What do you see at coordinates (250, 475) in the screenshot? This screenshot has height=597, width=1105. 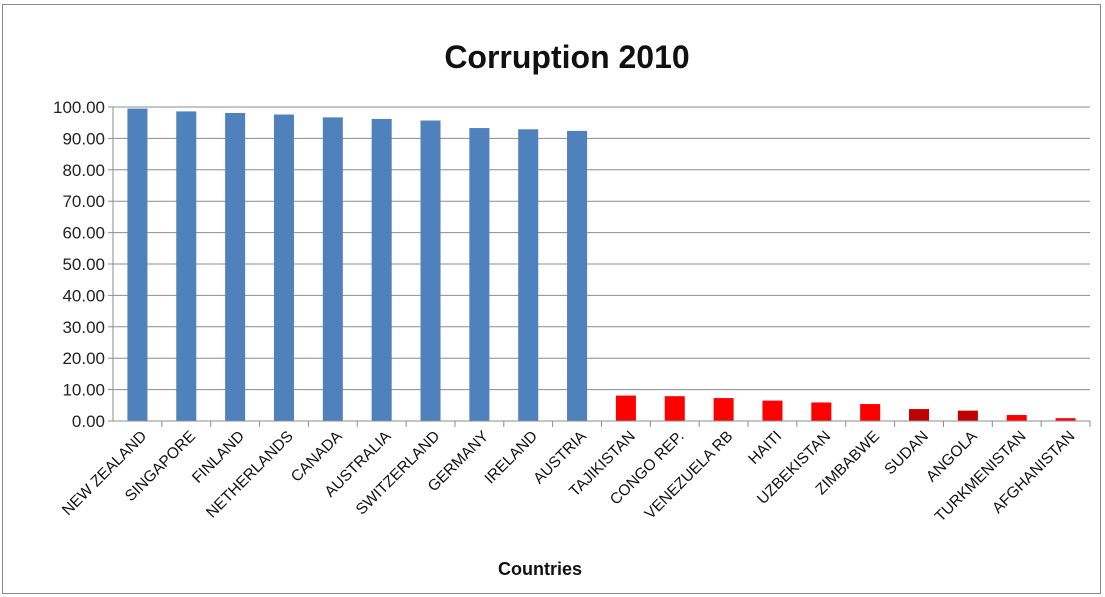 I see `x-tick-label: NETHERLANDS` at bounding box center [250, 475].